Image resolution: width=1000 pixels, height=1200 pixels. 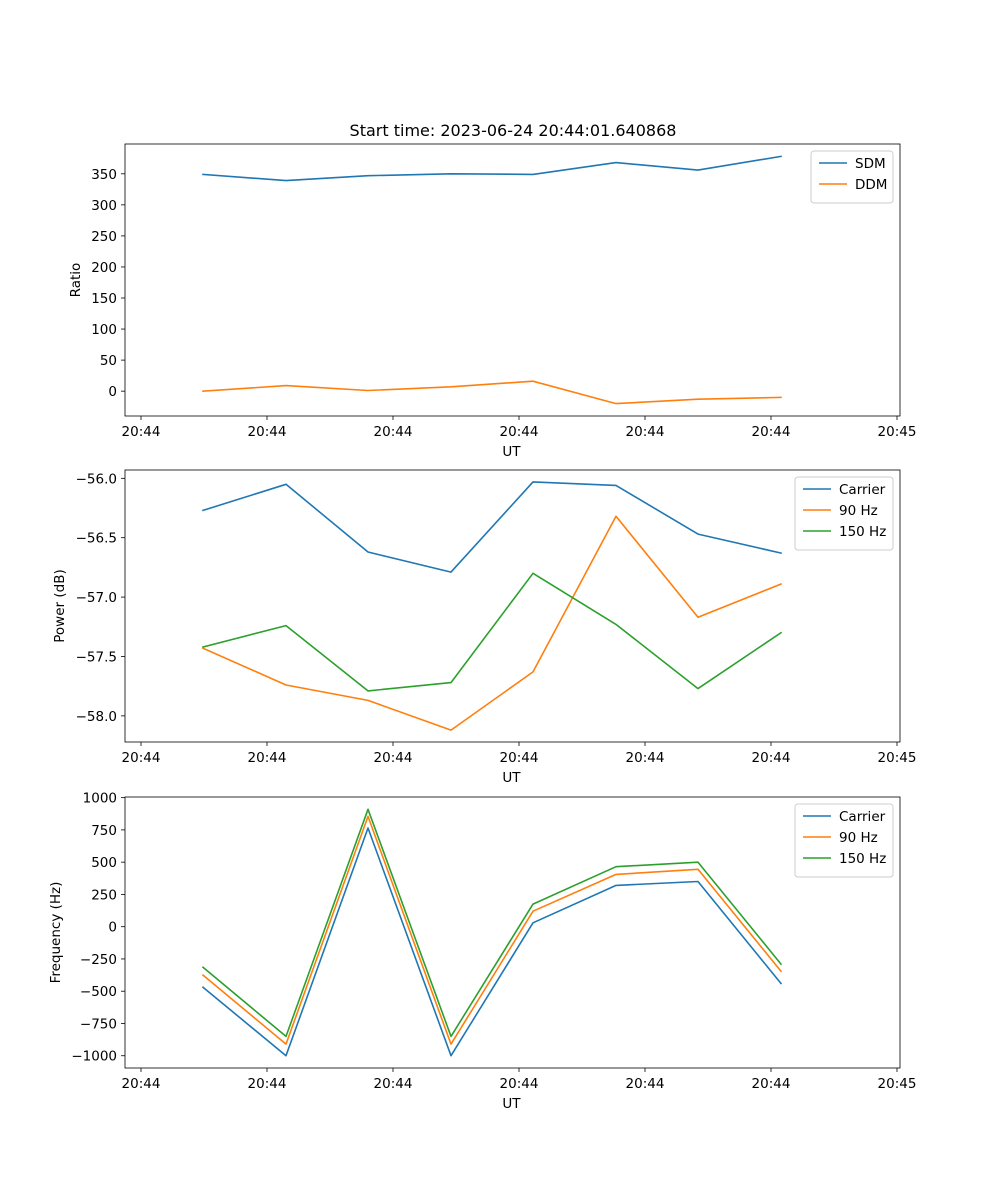 What do you see at coordinates (60, 605) in the screenshot?
I see `power-y-axis-label: Power (dB)` at bounding box center [60, 605].